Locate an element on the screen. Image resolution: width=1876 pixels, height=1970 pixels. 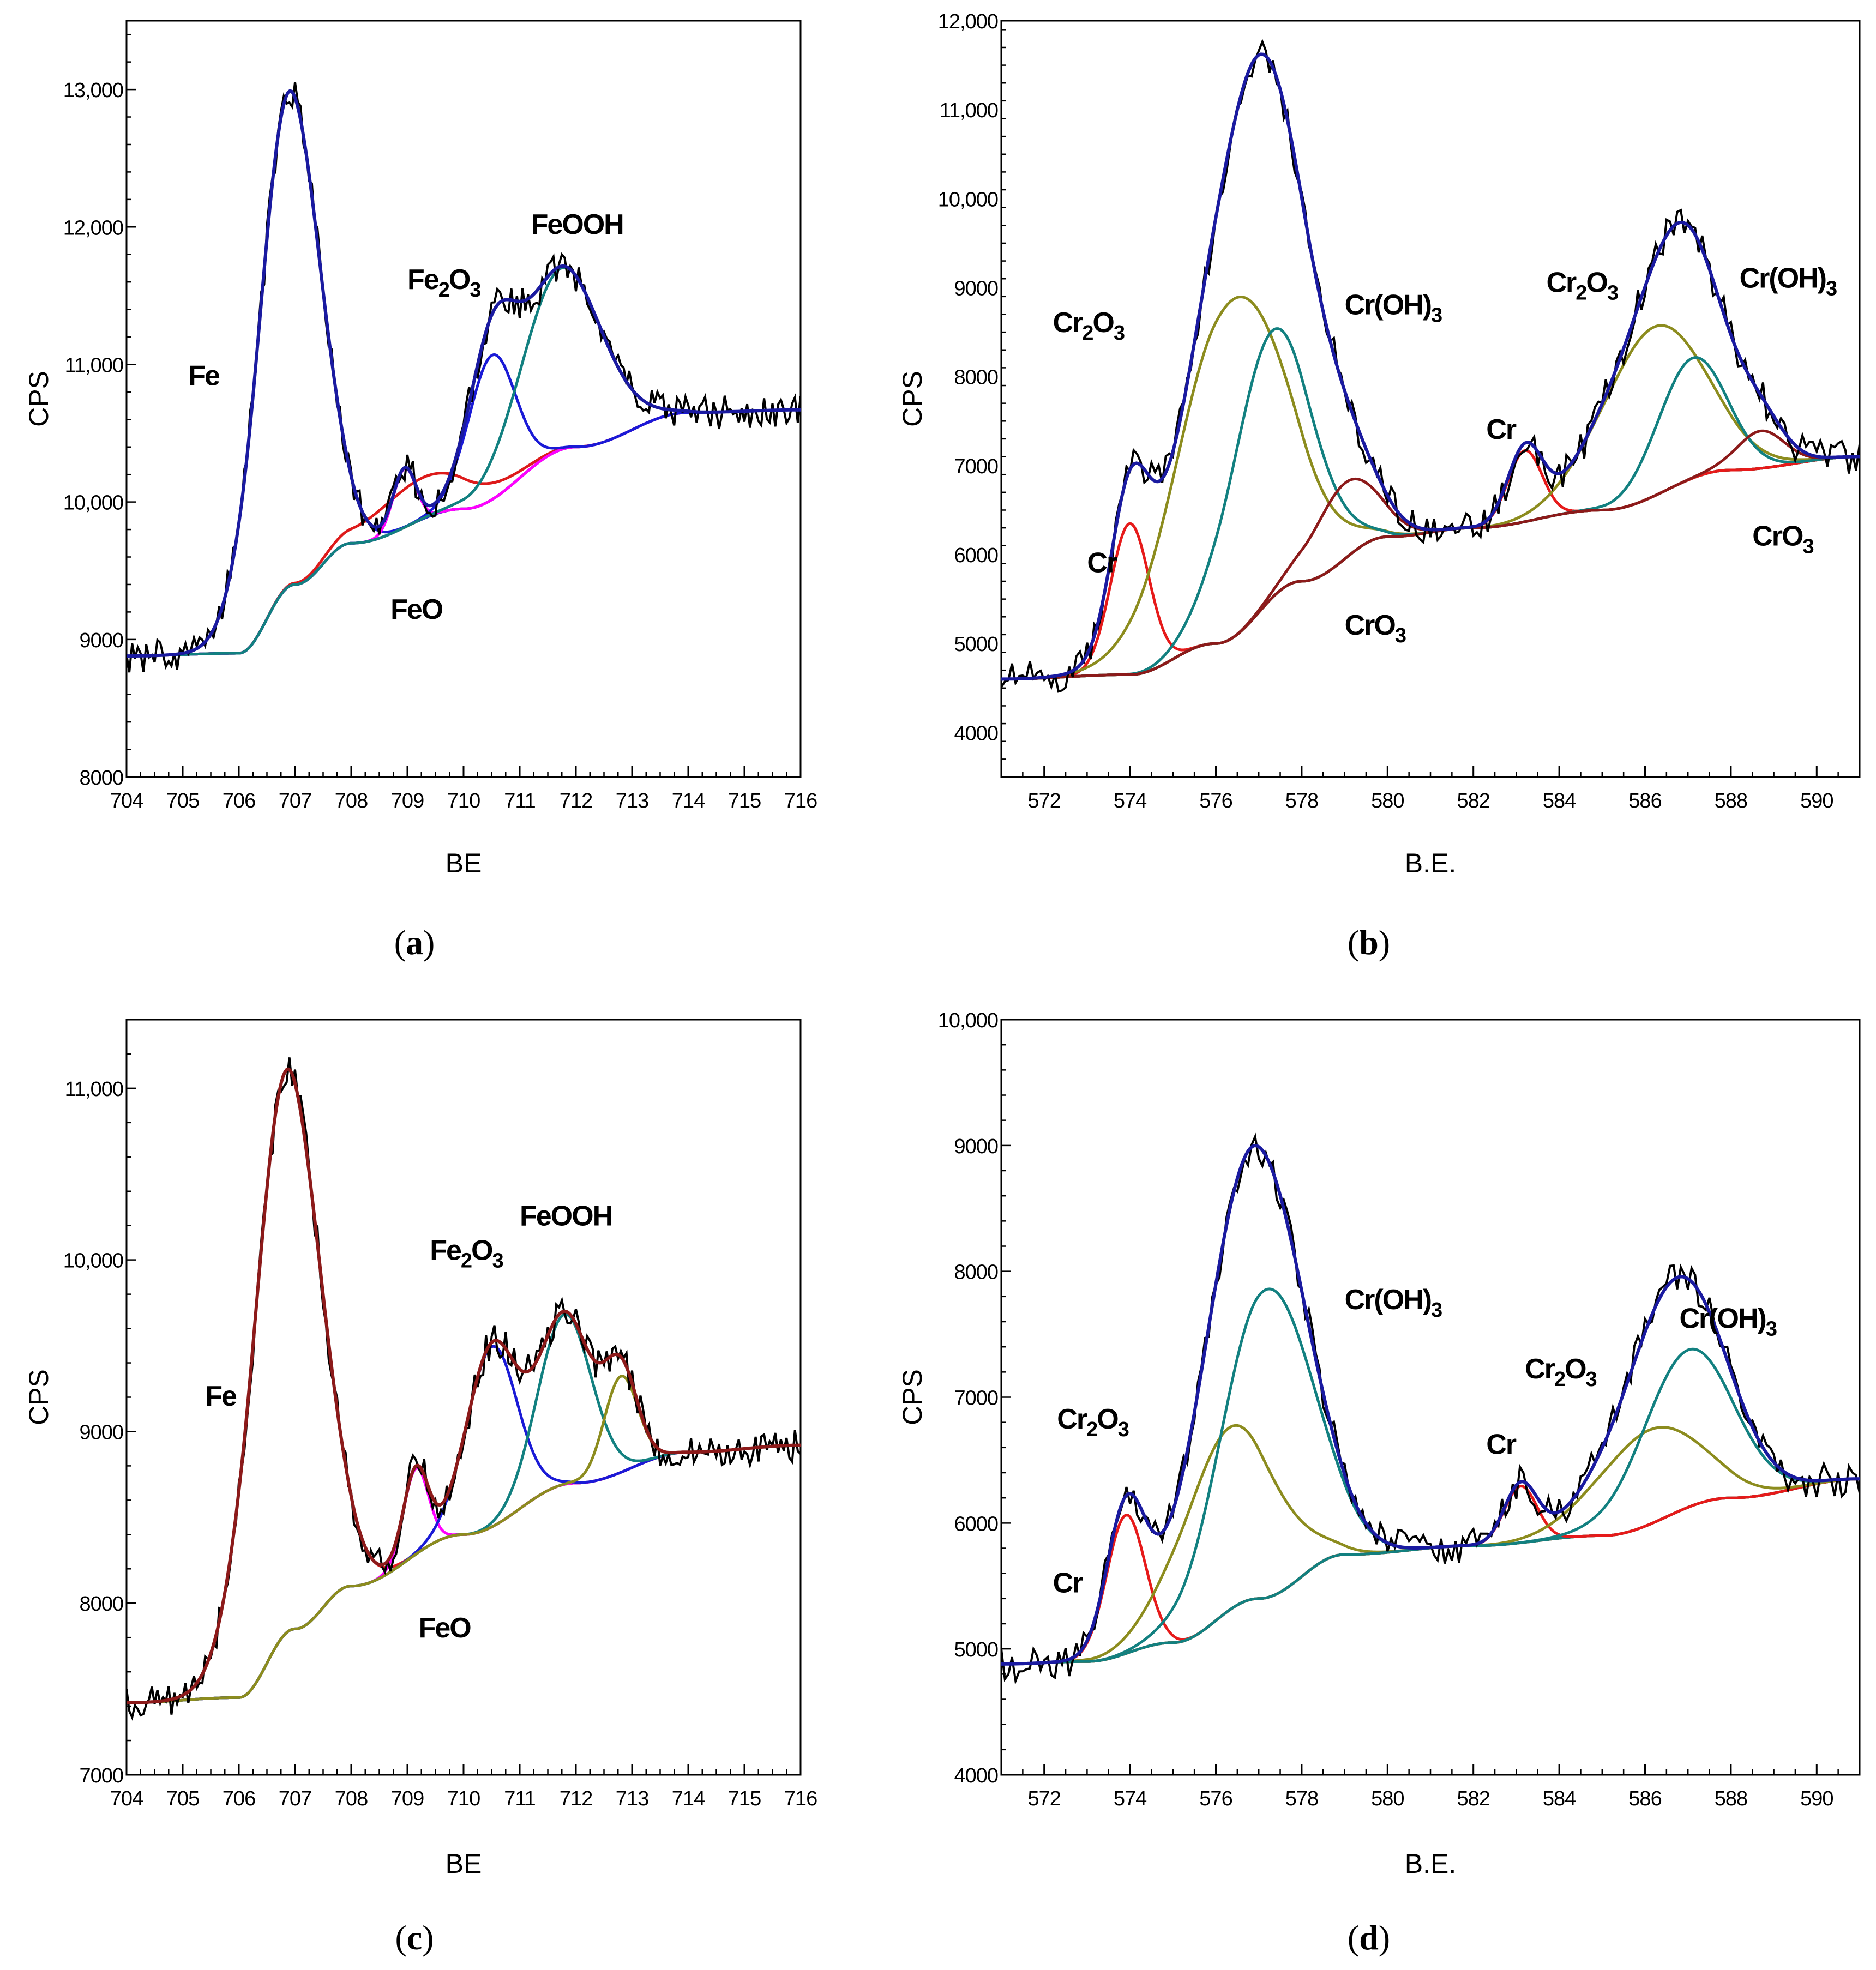
x-tick-label: 710 is located at coordinates (463, 1798).